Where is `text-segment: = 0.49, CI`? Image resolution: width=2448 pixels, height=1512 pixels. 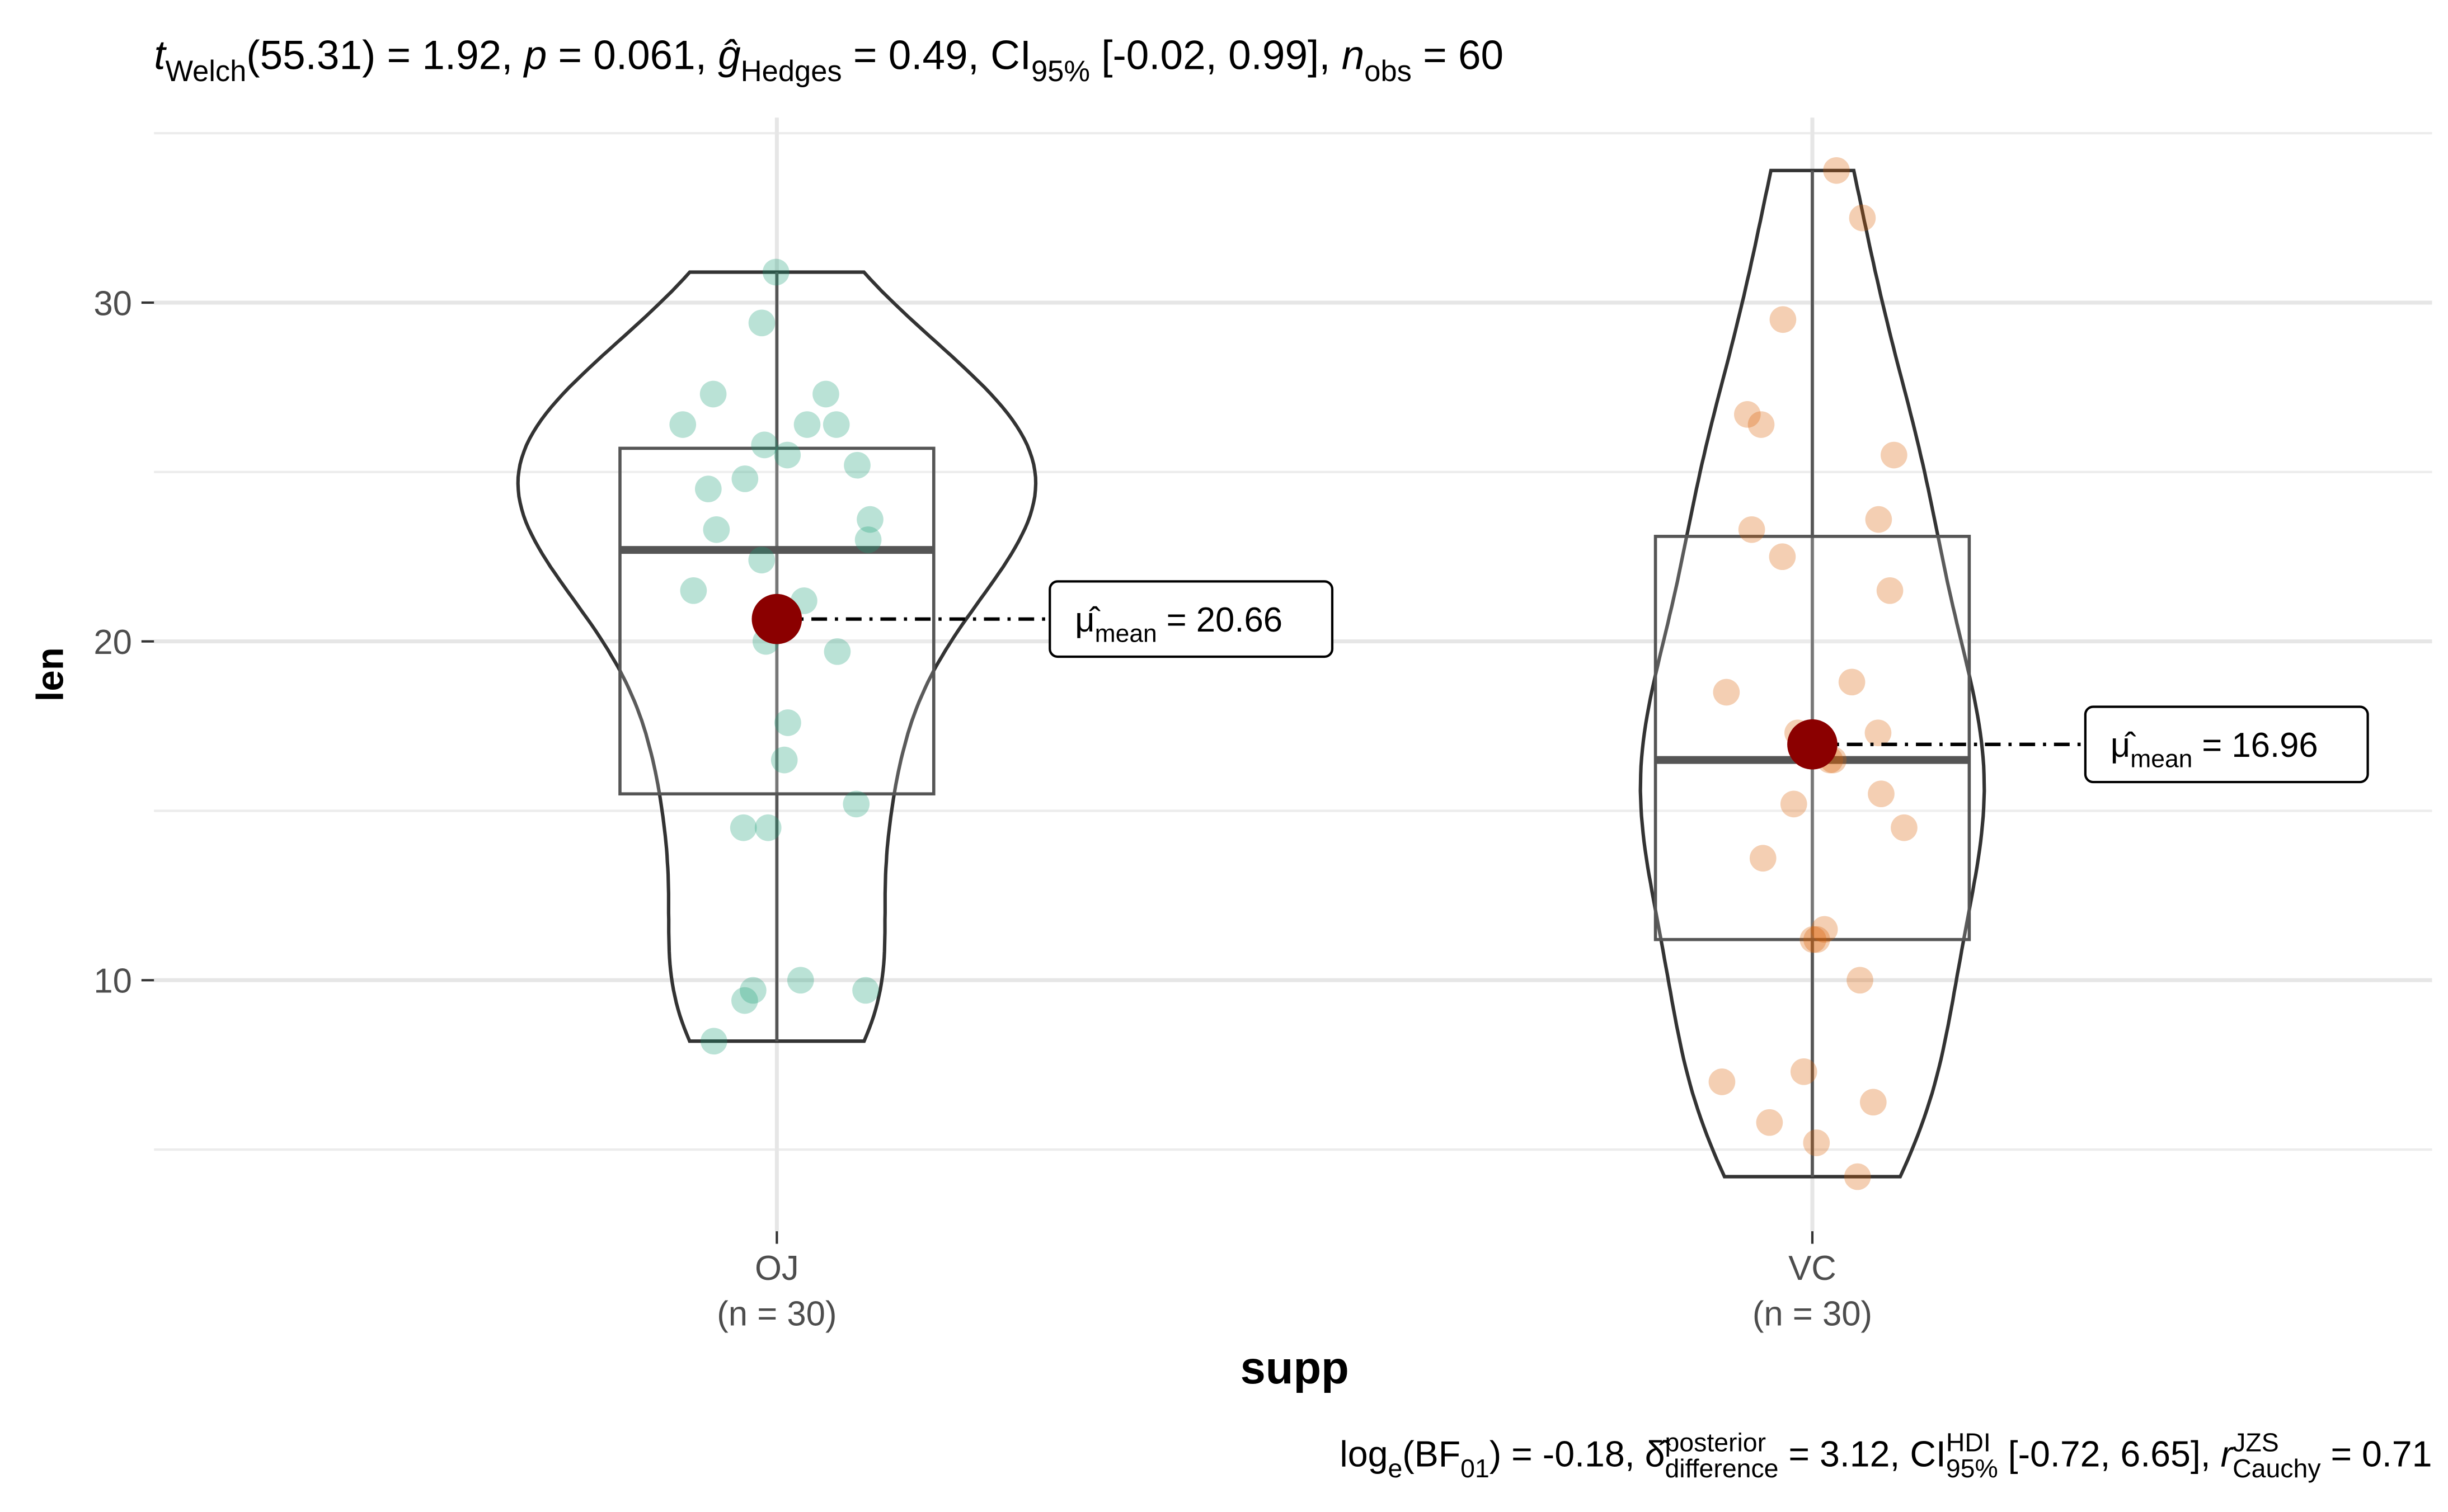 text-segment: = 0.49, CI is located at coordinates (936, 55).